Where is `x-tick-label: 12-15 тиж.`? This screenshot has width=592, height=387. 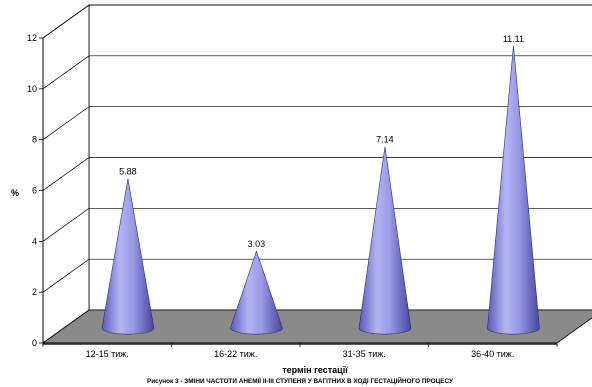
x-tick-label: 12-15 тиж. is located at coordinates (107, 354).